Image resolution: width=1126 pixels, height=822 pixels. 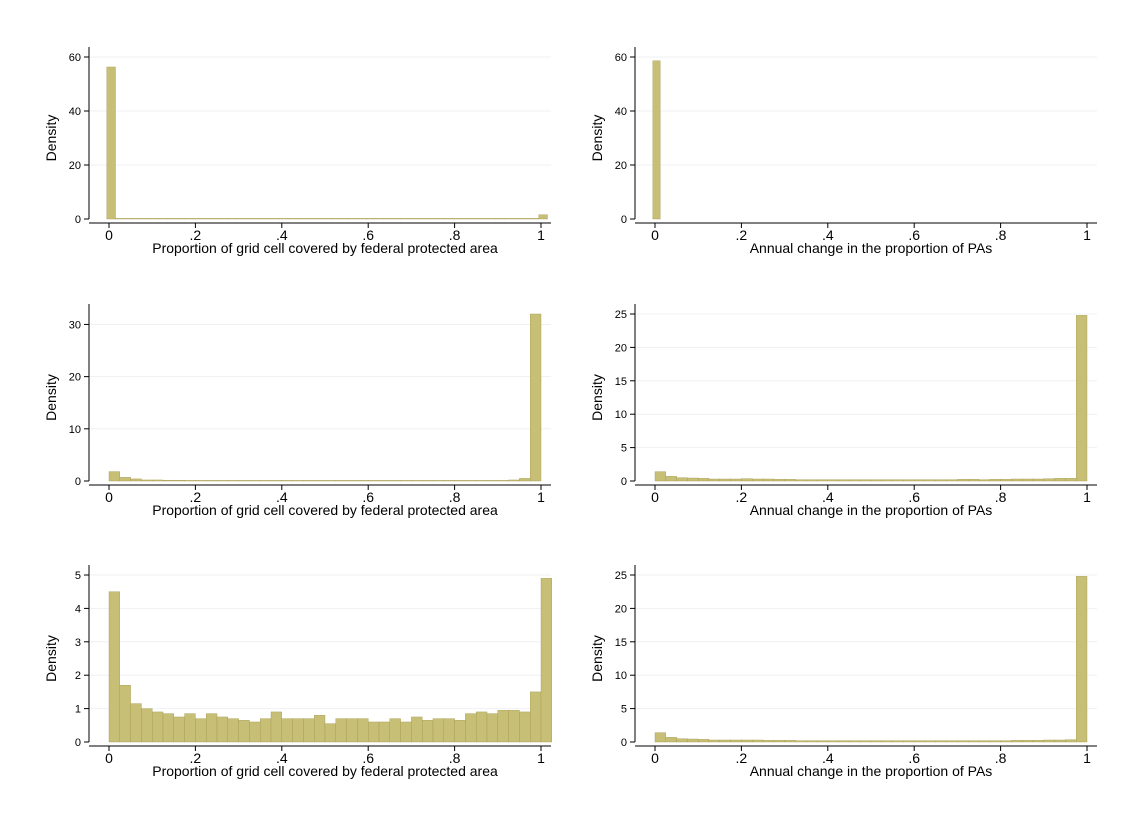 I want to click on x-axis-title: Annual change in the proportion of PAs, so click(x=871, y=771).